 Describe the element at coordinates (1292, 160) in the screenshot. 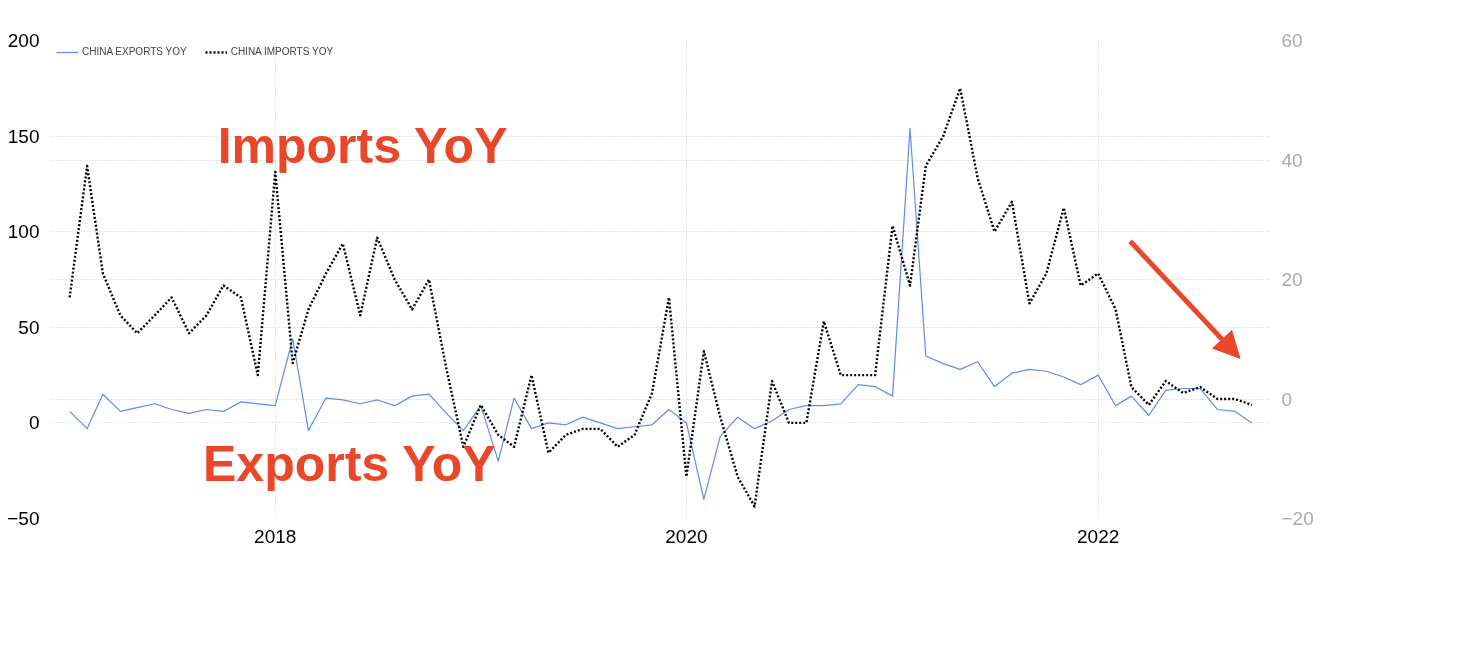

I see `y2-tick-label: 40` at that location.